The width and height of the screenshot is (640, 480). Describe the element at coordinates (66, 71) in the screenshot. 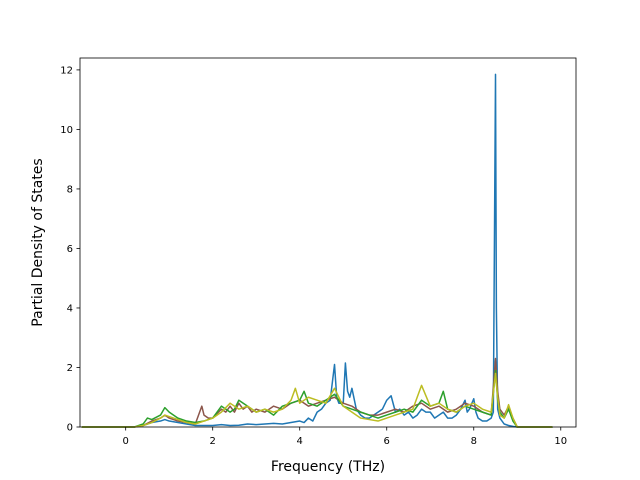

I see `y-tick-label: 12` at that location.